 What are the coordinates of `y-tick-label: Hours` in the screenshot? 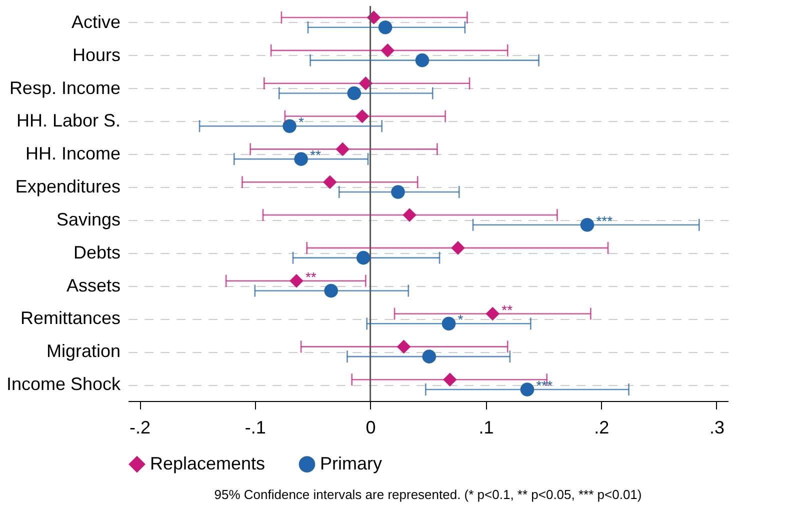 It's located at (96, 54).